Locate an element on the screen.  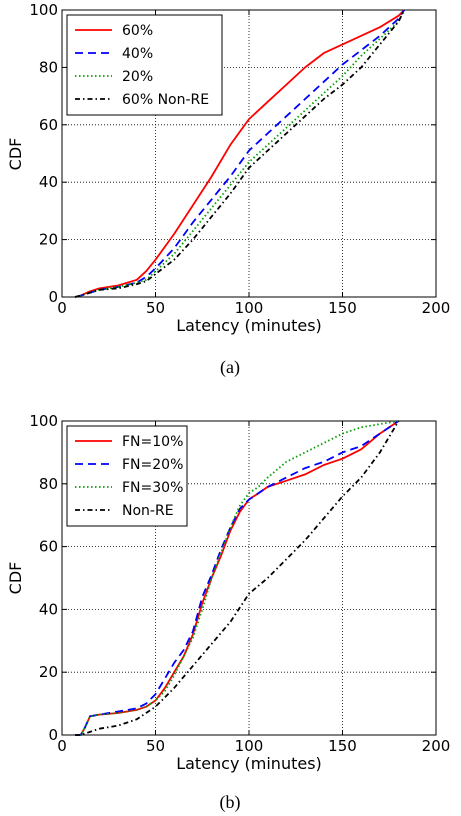
legend-label: 60% is located at coordinates (137, 31).